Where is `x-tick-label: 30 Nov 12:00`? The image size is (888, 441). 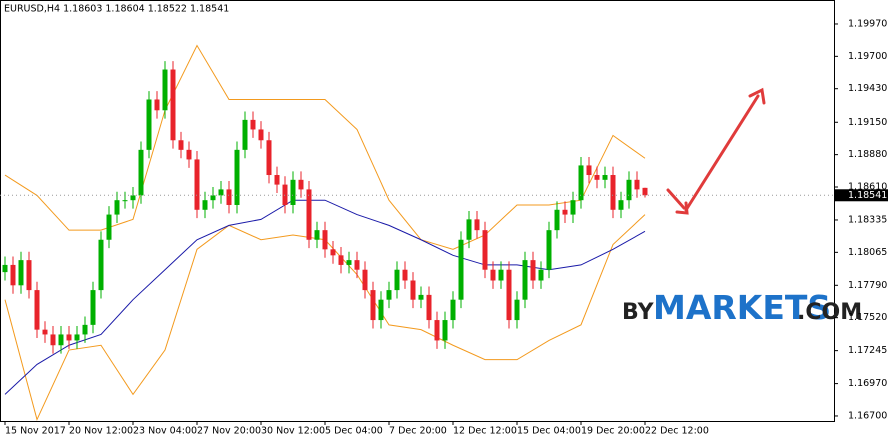
x-tick-label: 30 Nov 12:00 is located at coordinates (293, 431).